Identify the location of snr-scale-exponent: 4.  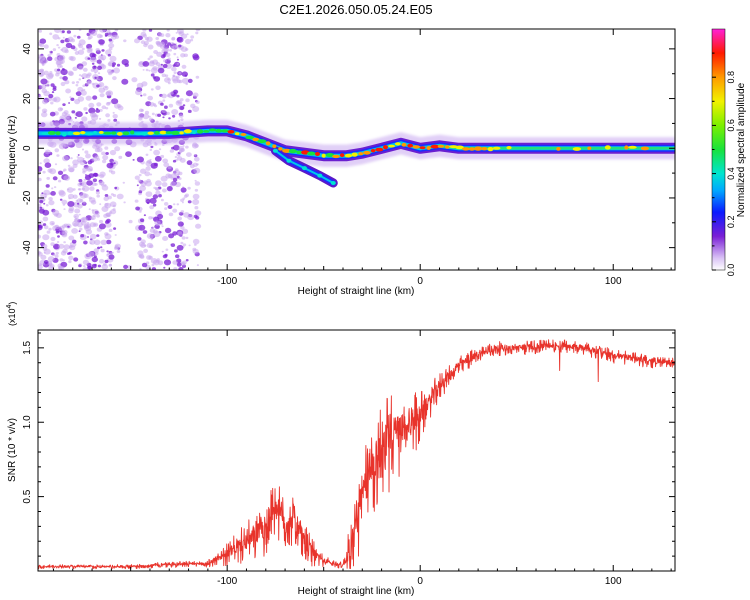
(9, 306).